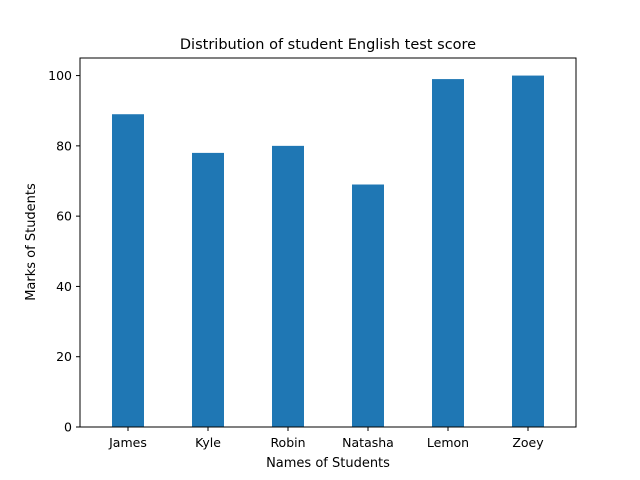 This screenshot has height=480, width=640. What do you see at coordinates (288, 286) in the screenshot?
I see `bar-robin` at bounding box center [288, 286].